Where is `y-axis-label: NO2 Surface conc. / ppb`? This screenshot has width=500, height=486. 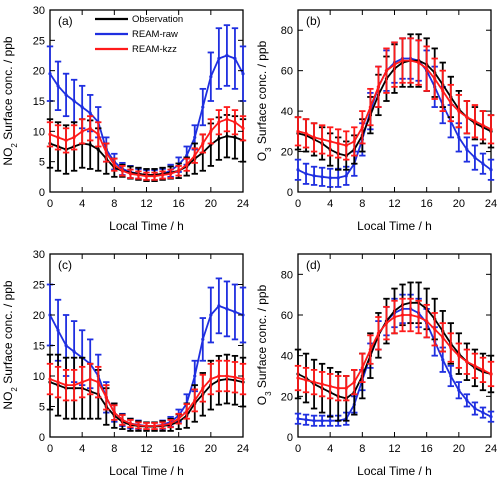
y-axis-label: NO2 Surface conc. / ppb is located at coordinates (10, 101).